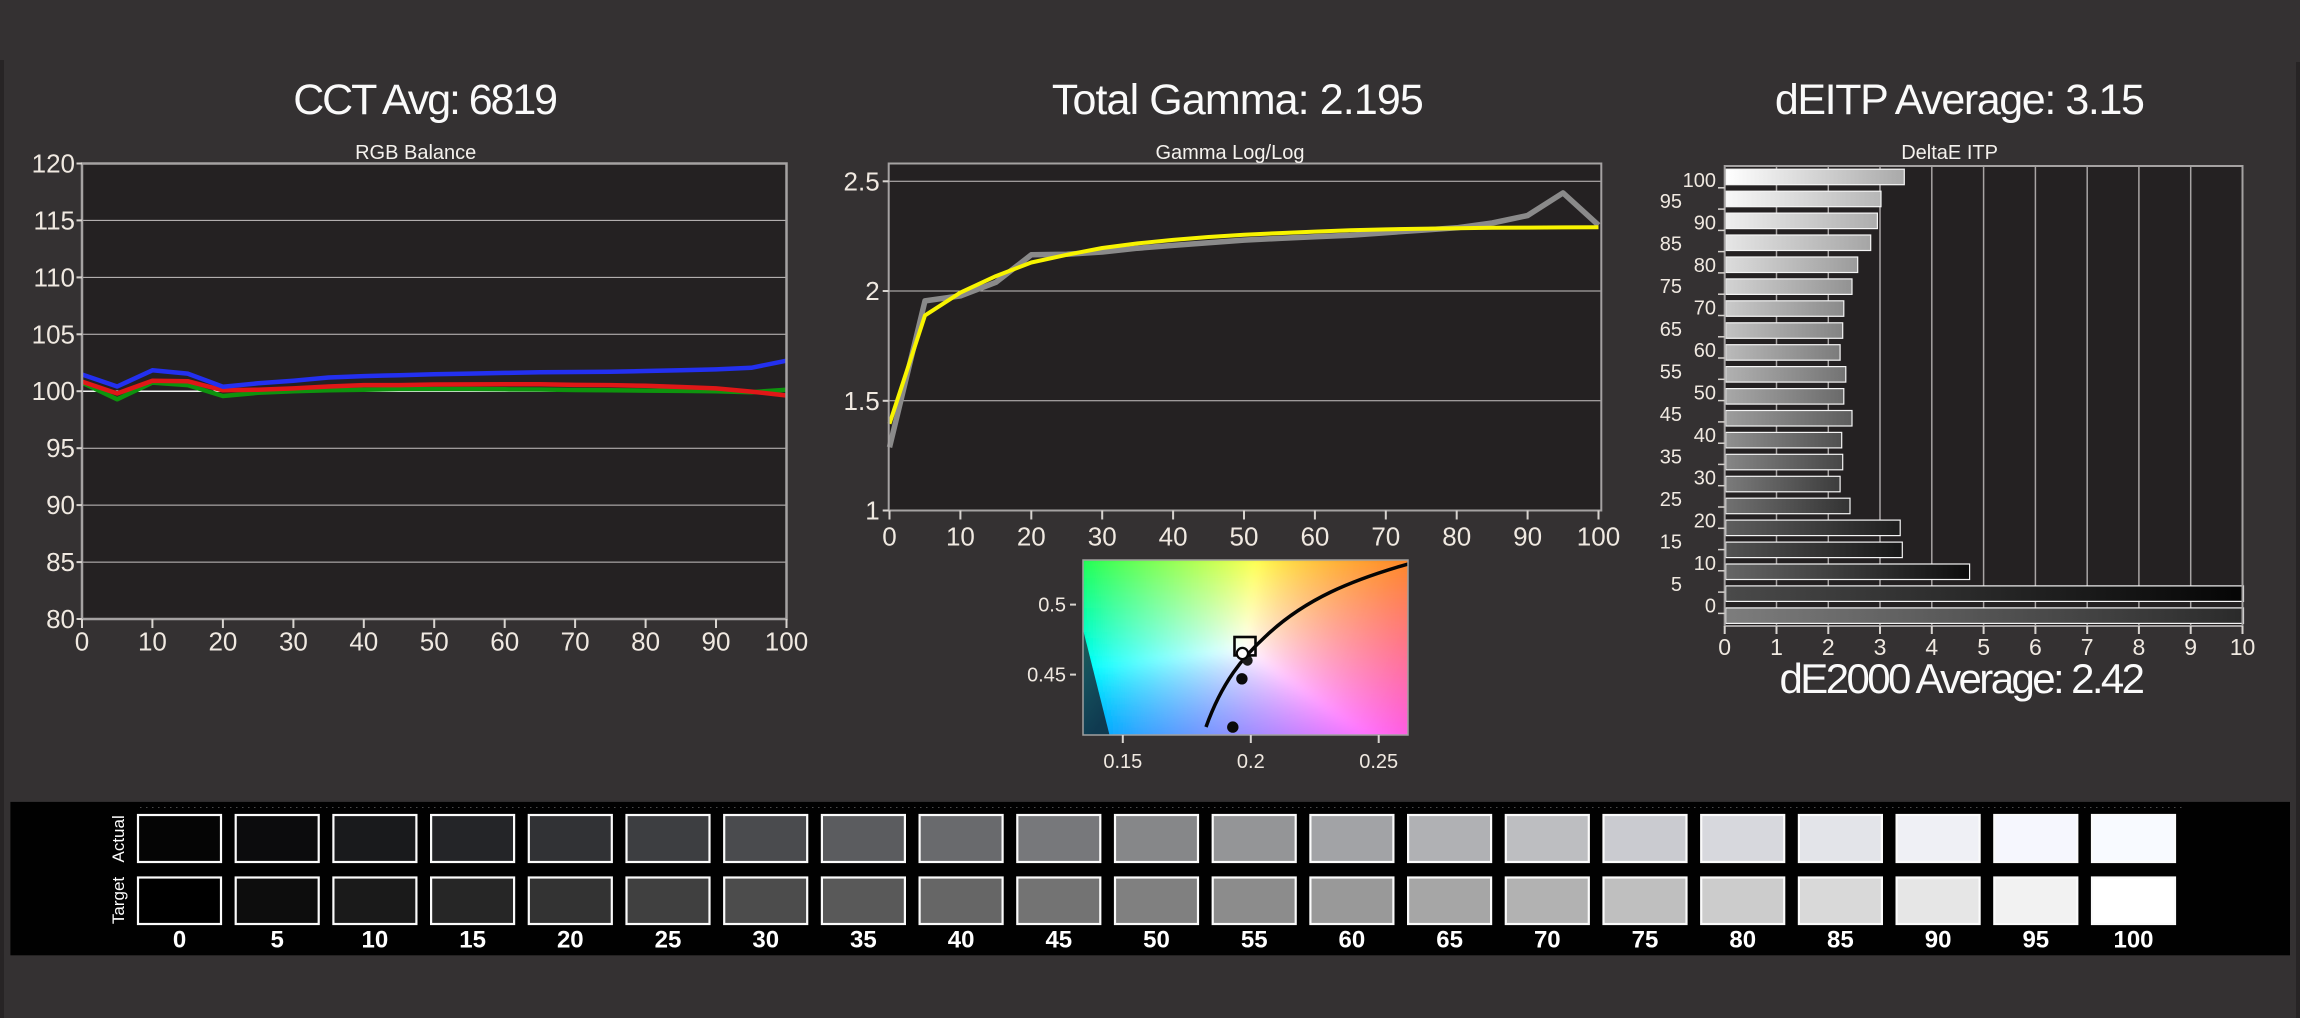  Describe the element at coordinates (1122, 762) in the screenshot. I see `svg-text: 0.15` at that location.